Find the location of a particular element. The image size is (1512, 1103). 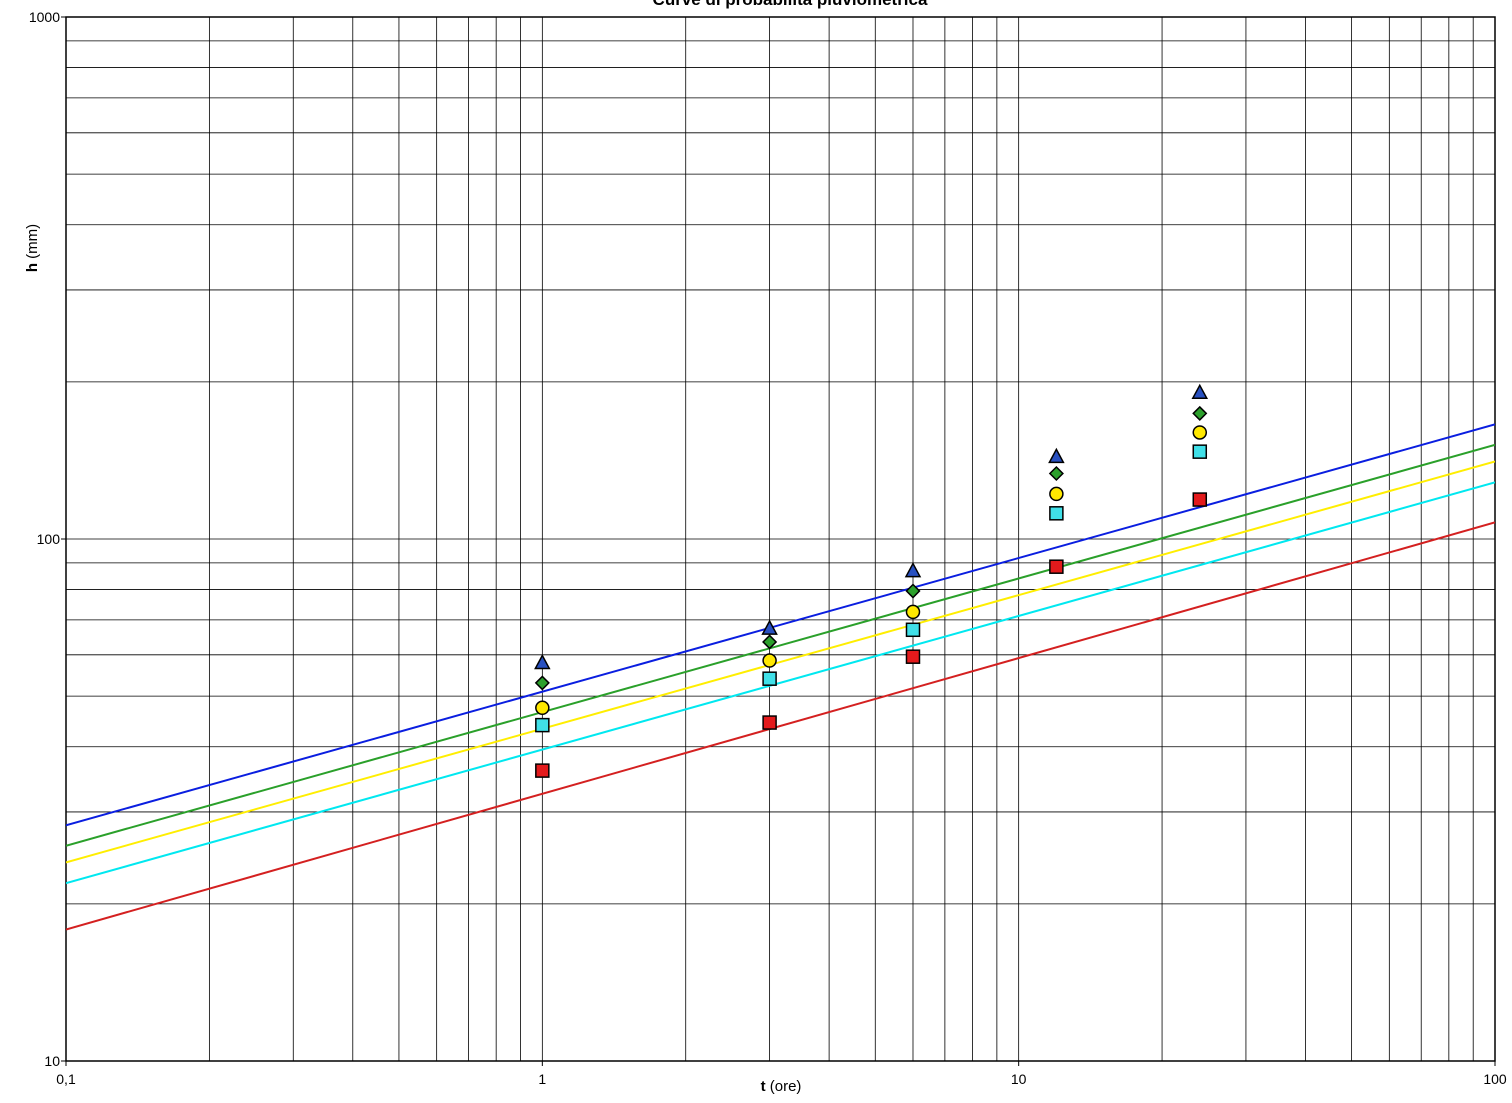

y-tick-label: 1000 is located at coordinates (44, 17).